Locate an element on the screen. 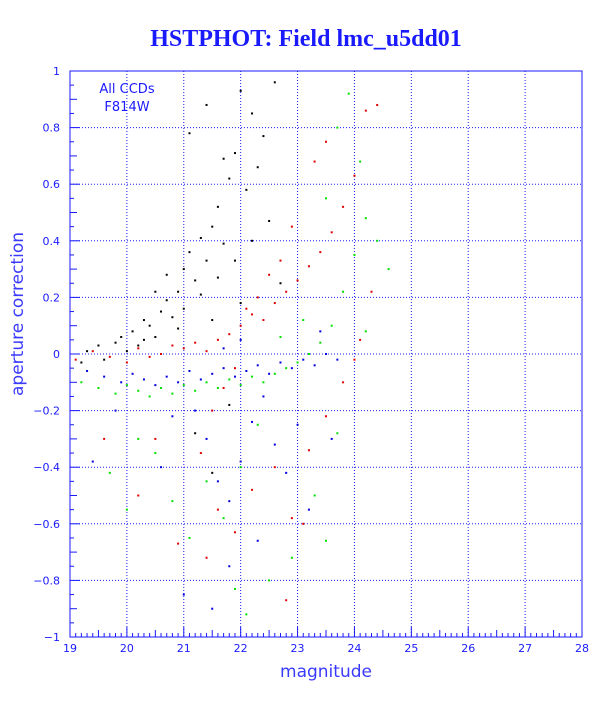  x-tick-label: 24 is located at coordinates (354, 648).